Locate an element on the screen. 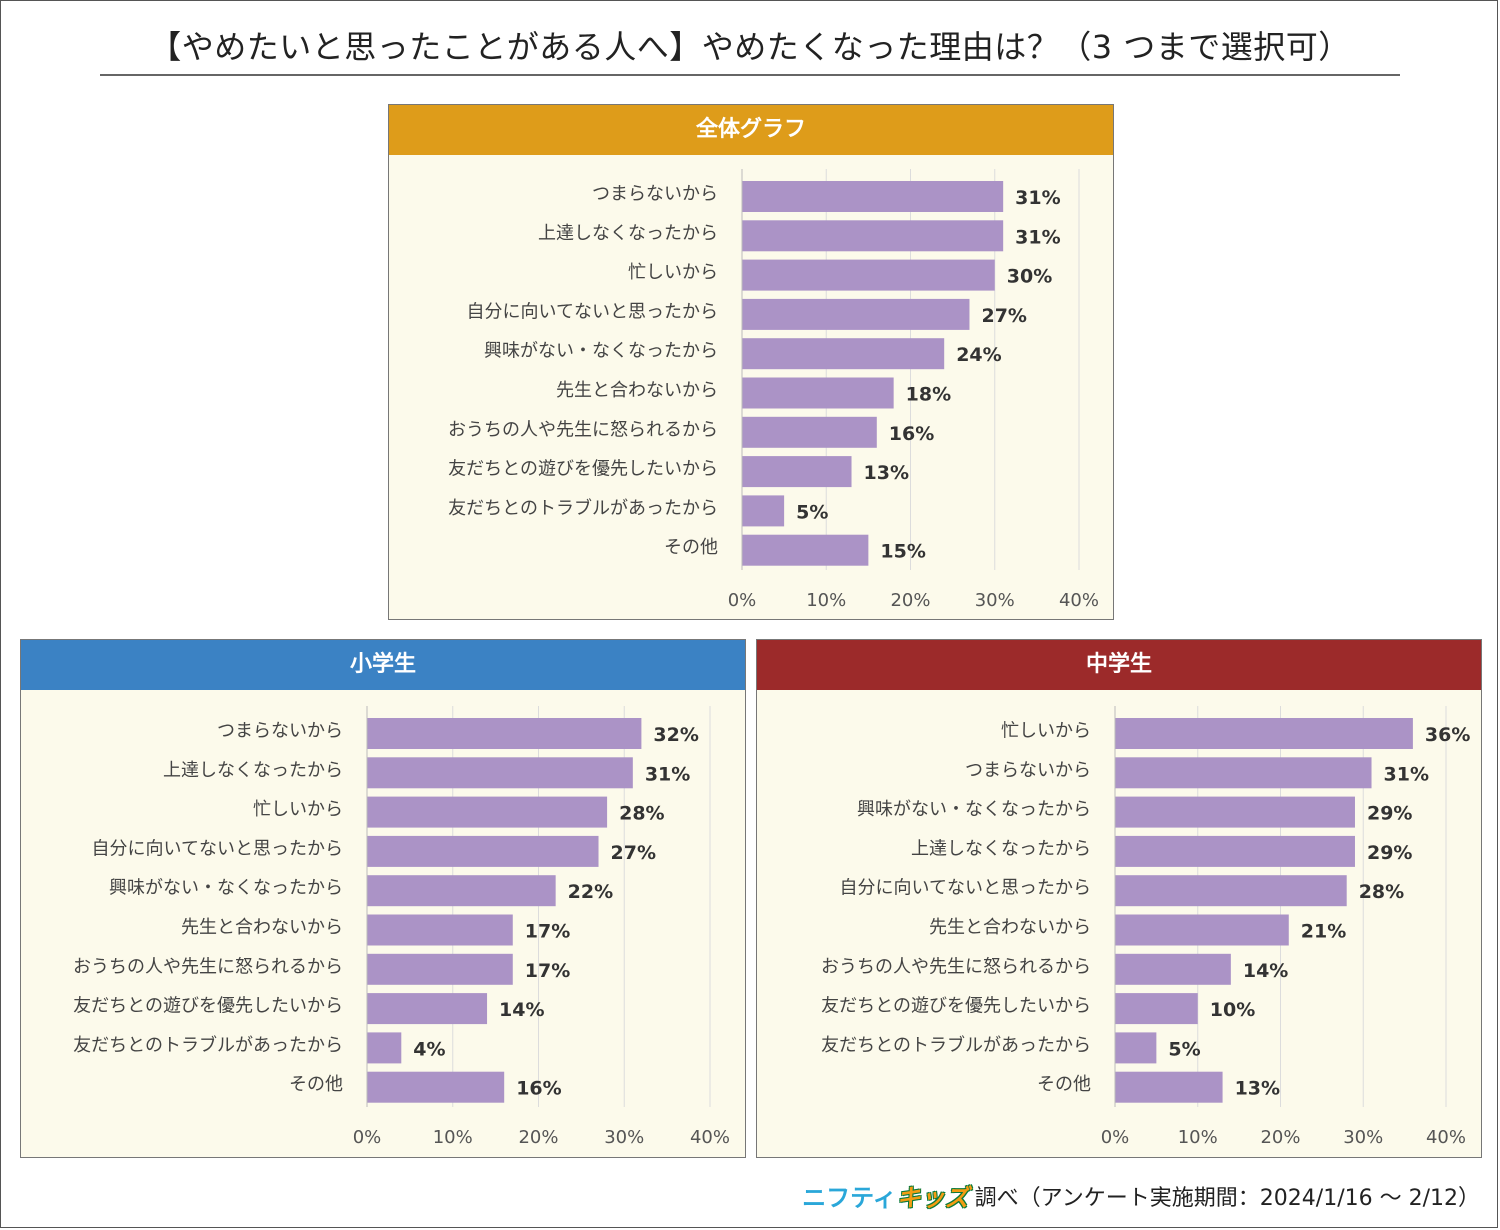  junior-high-chart-title: 中学生 is located at coordinates (1119, 665).